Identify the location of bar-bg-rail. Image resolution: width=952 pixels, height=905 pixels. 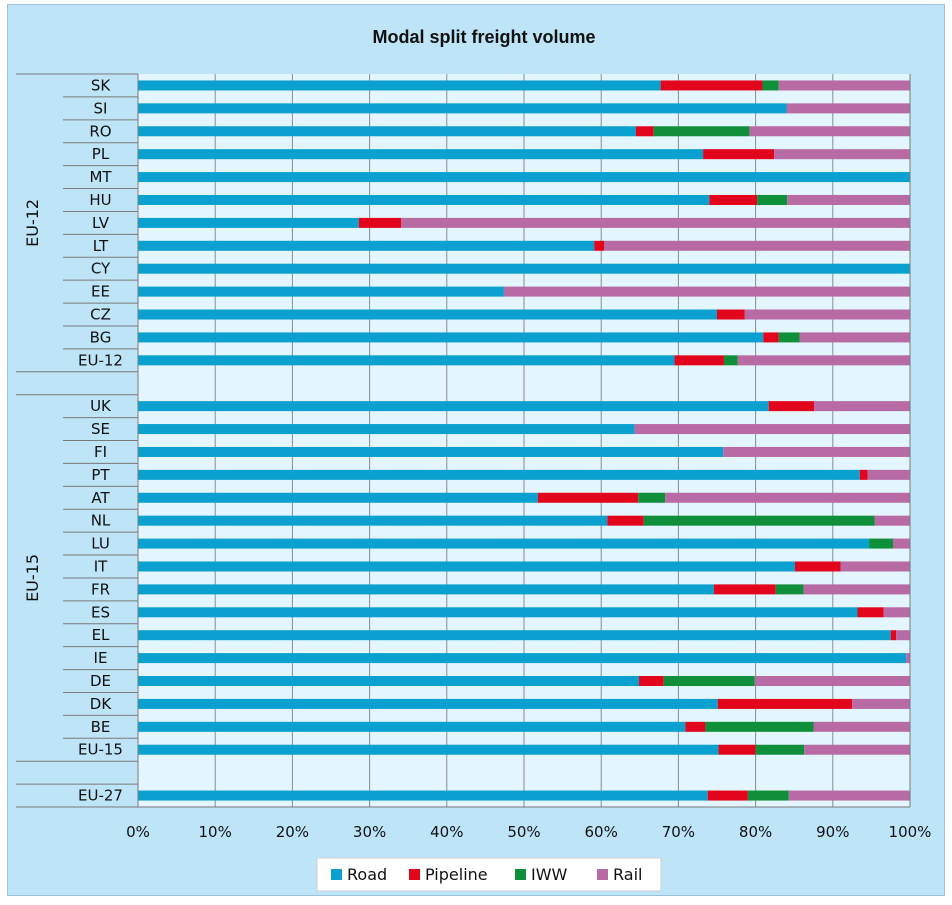
(854, 337).